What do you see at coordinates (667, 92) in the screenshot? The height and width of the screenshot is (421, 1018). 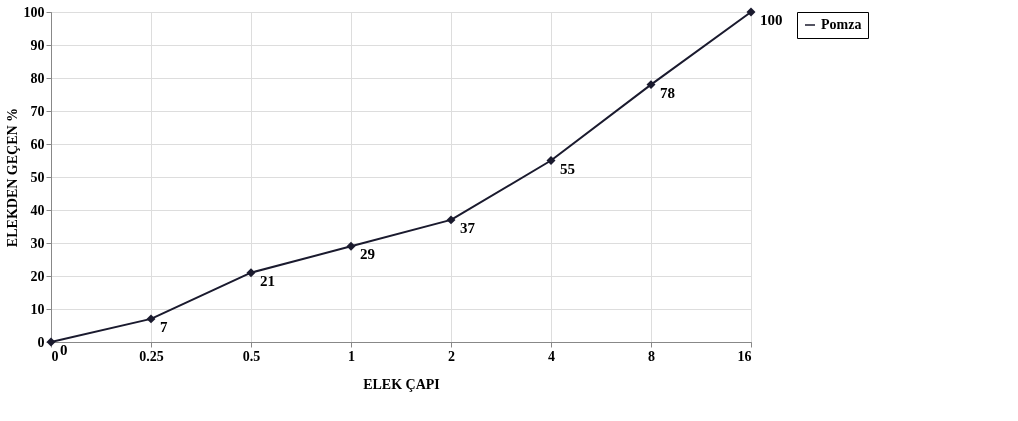 I see `data-label: 78` at bounding box center [667, 92].